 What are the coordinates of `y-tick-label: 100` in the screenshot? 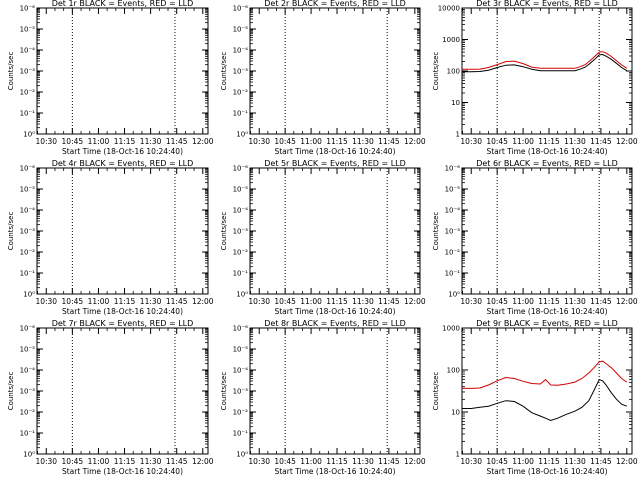 It's located at (453, 72).